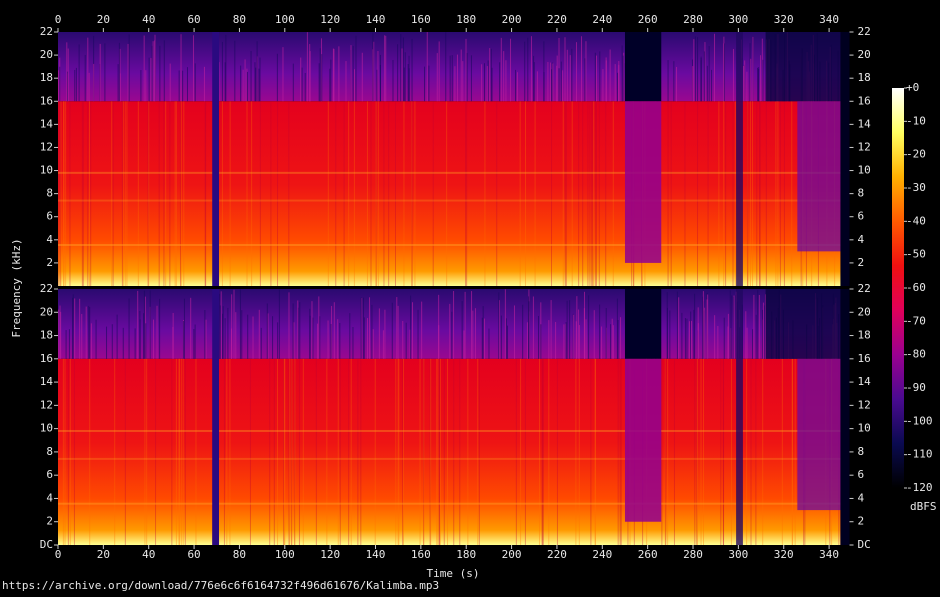  I want to click on y-tick-label: 10, so click(864, 428).